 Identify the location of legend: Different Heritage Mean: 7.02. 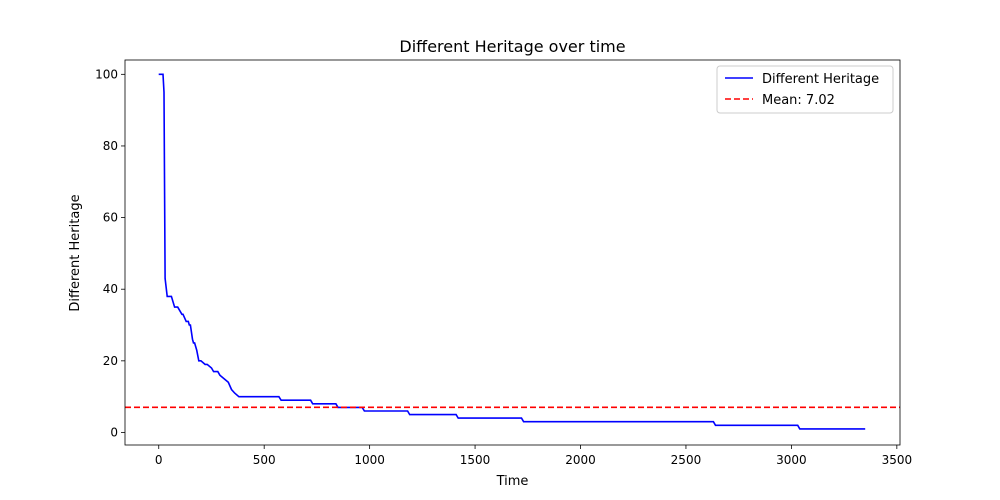
(805, 89).